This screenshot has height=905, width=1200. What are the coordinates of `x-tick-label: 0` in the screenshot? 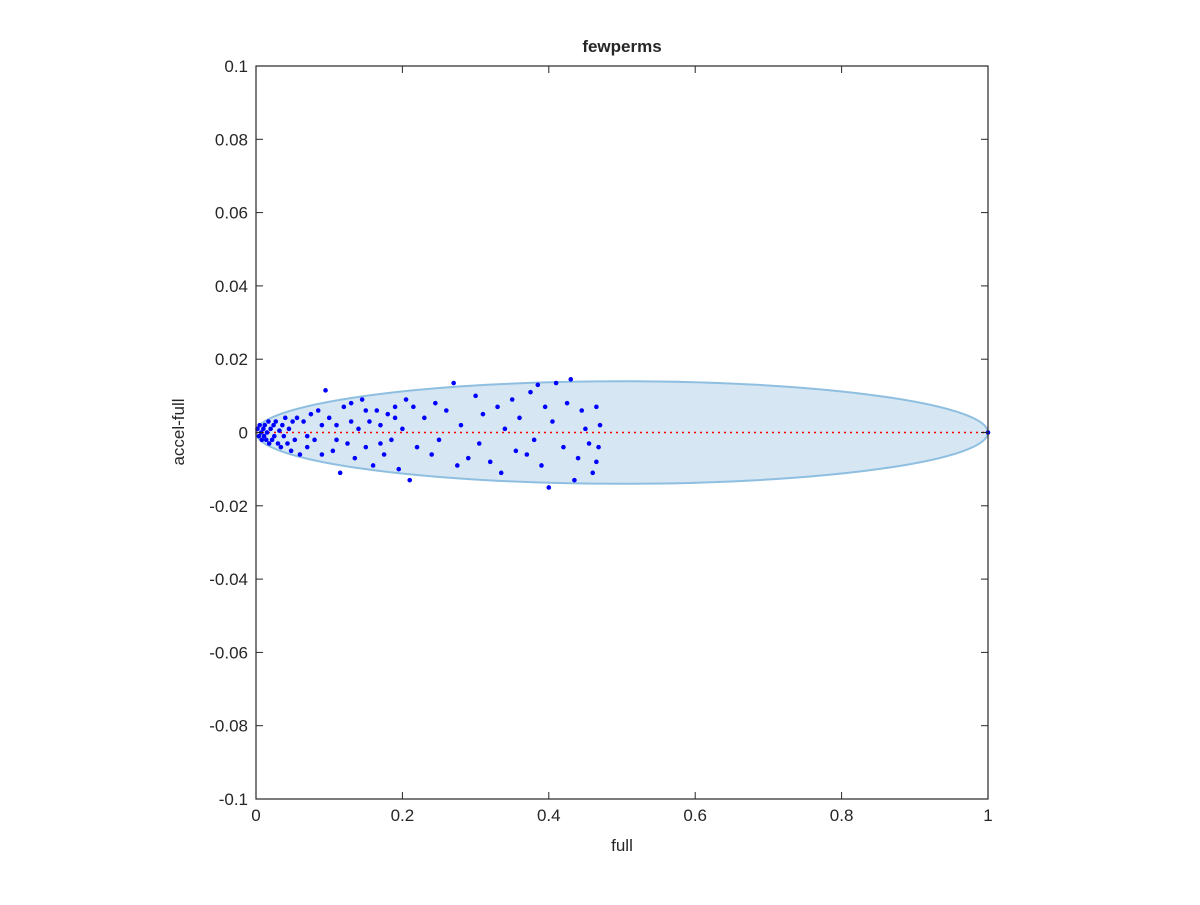 It's located at (255, 815).